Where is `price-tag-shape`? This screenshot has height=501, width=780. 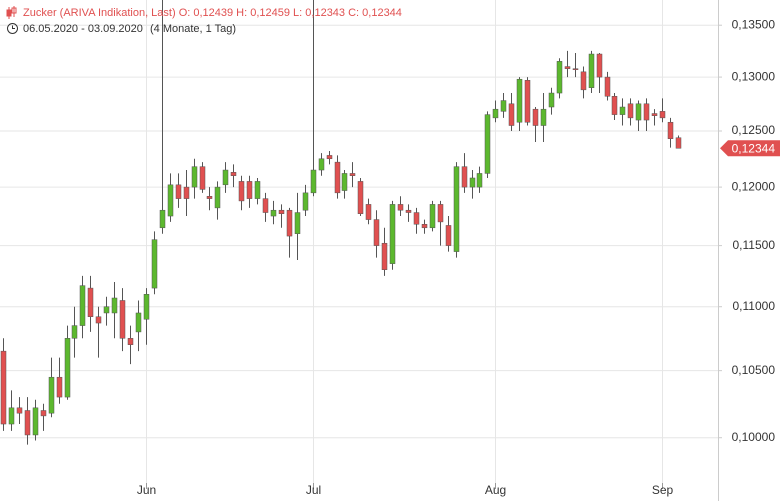 price-tag-shape is located at coordinates (750, 148).